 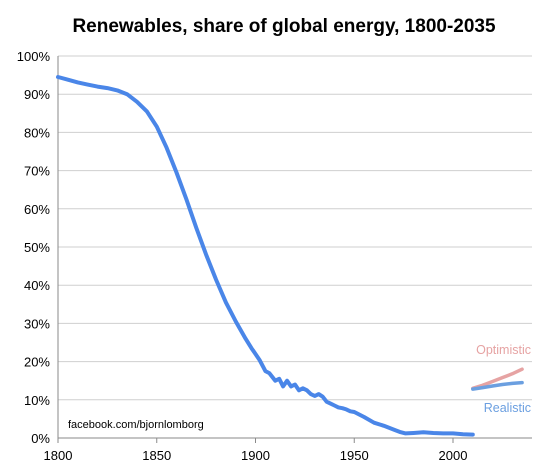 I want to click on x-tick-label-1850: 1850, so click(x=156, y=455).